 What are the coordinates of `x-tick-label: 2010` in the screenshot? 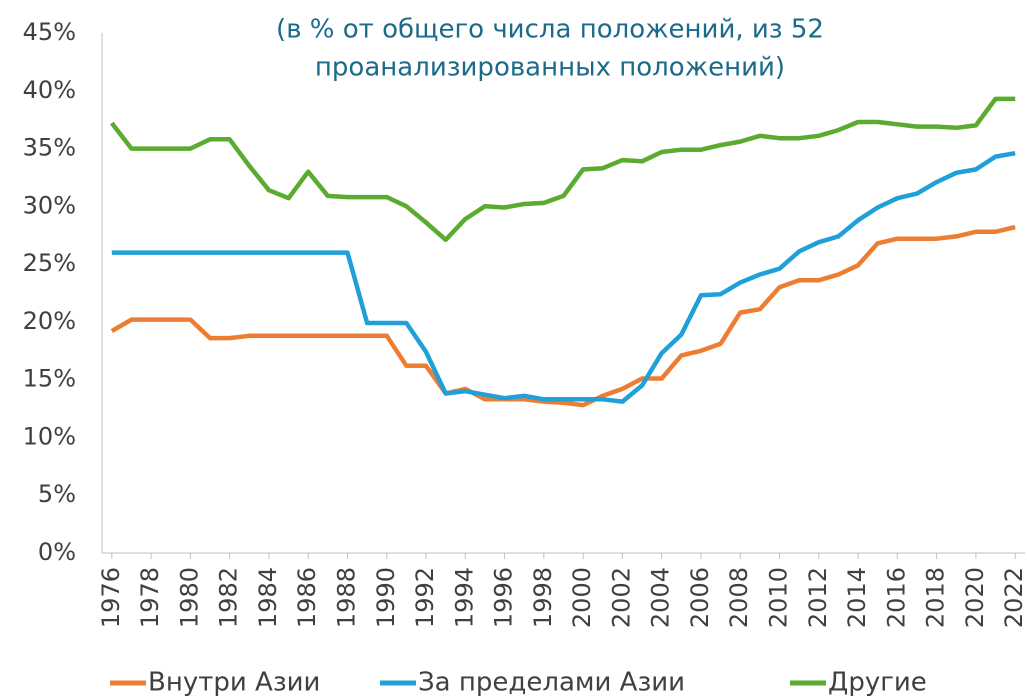 It's located at (779, 597).